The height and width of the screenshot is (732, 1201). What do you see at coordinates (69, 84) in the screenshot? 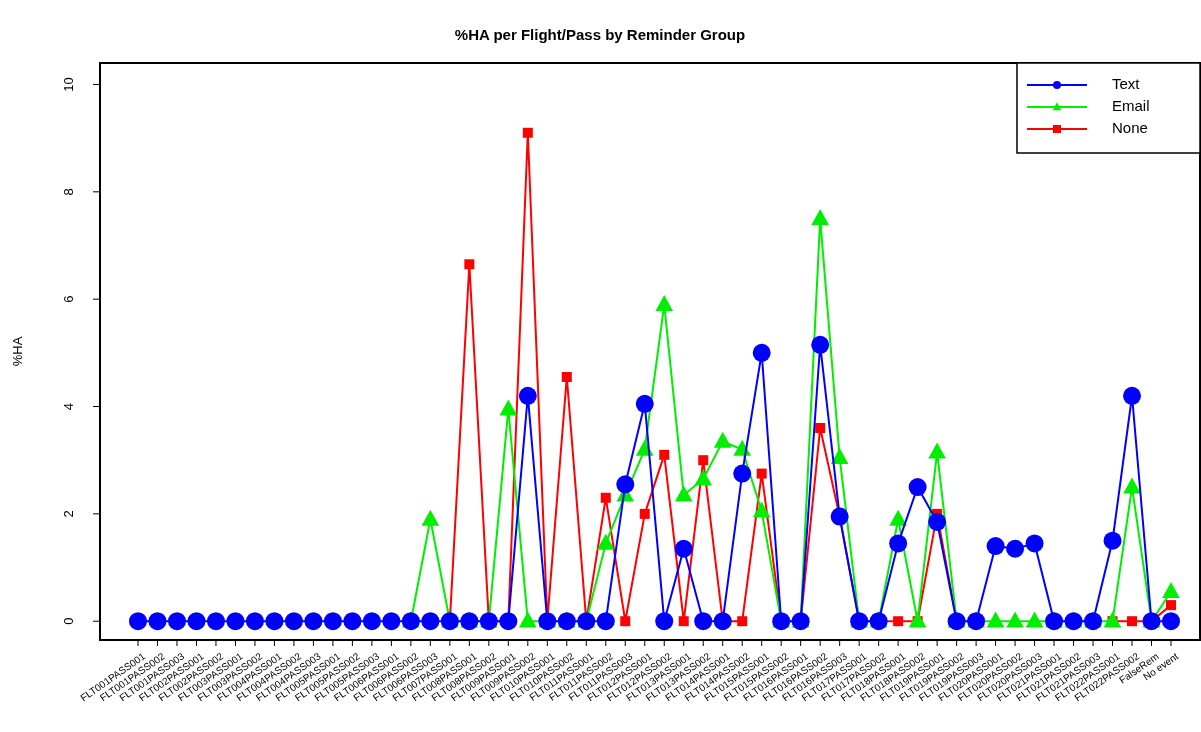
I see `y-tick-label: 10` at bounding box center [69, 84].